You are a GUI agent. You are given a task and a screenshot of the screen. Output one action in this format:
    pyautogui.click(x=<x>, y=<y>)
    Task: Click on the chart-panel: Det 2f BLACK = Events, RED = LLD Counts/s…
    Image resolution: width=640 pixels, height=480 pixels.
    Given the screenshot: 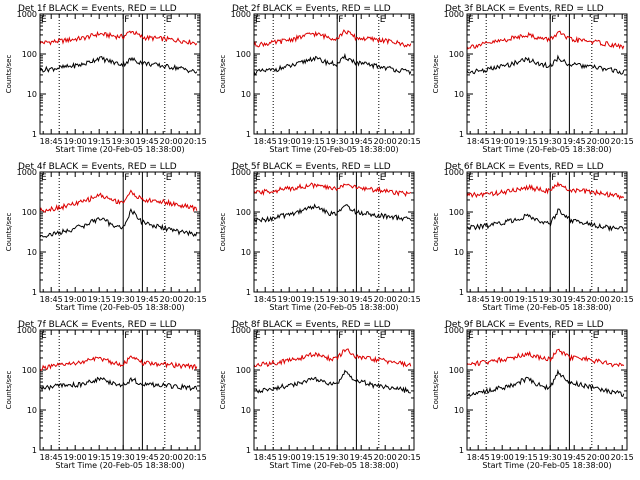 What is the action you would take?
    pyautogui.click(x=320, y=79)
    